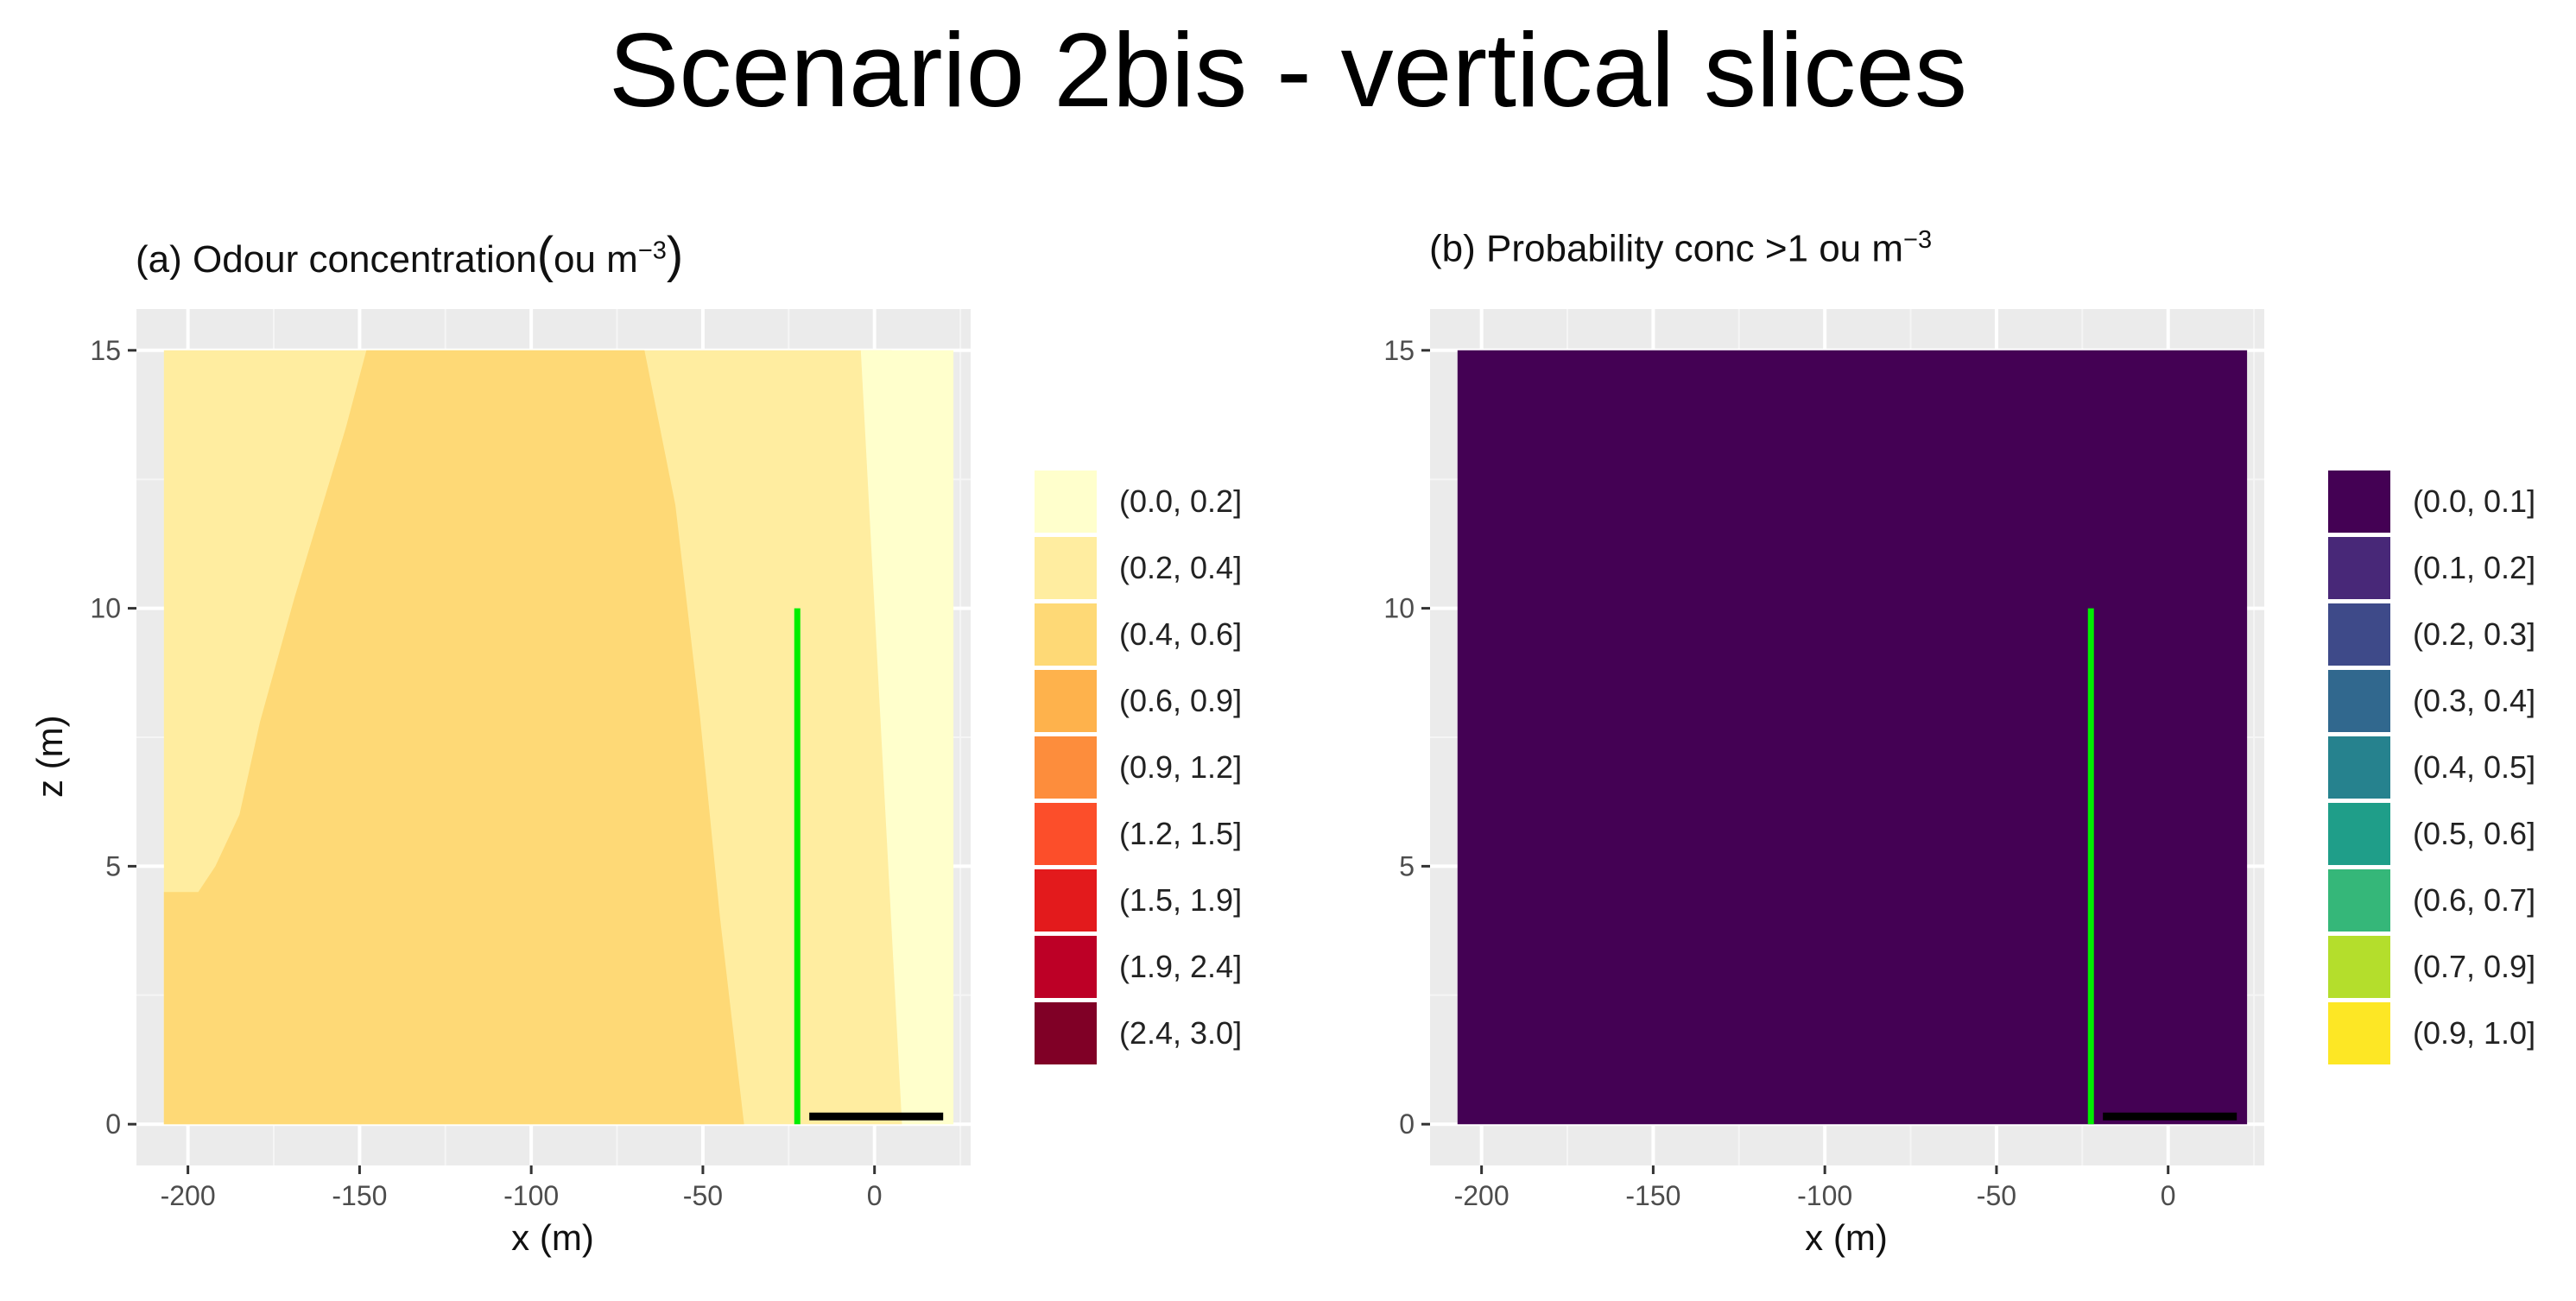 The width and height of the screenshot is (2576, 1301). I want to click on legend-label: (0.0, 0.2], so click(1180, 501).